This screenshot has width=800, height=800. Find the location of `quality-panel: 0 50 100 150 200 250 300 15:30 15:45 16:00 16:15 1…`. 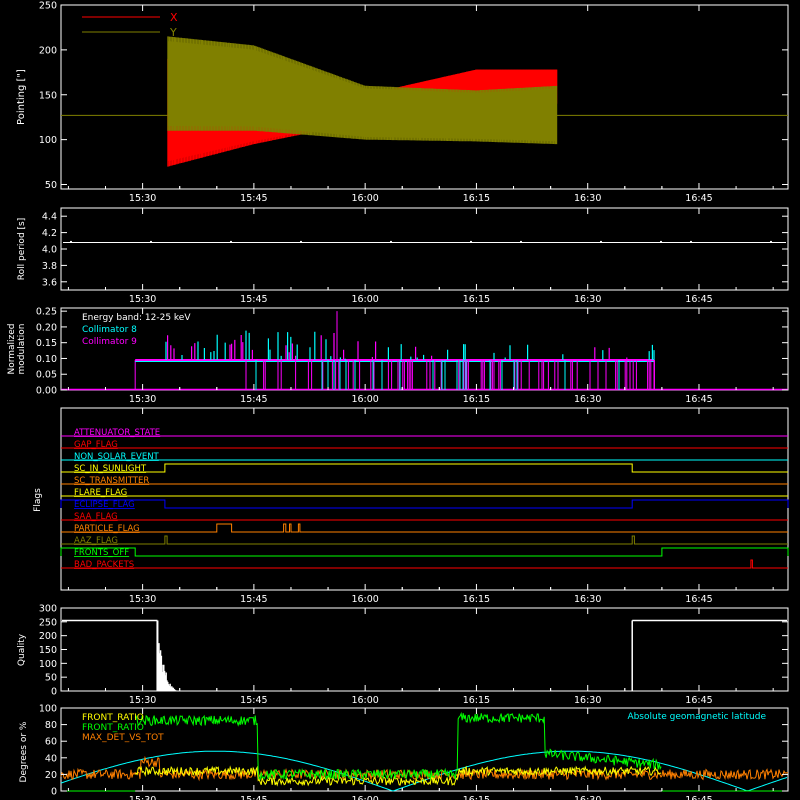

quality-panel: 0 50 100 150 200 250 300 15:30 15:45 16:00 16:15 1… is located at coordinates (403, 655).